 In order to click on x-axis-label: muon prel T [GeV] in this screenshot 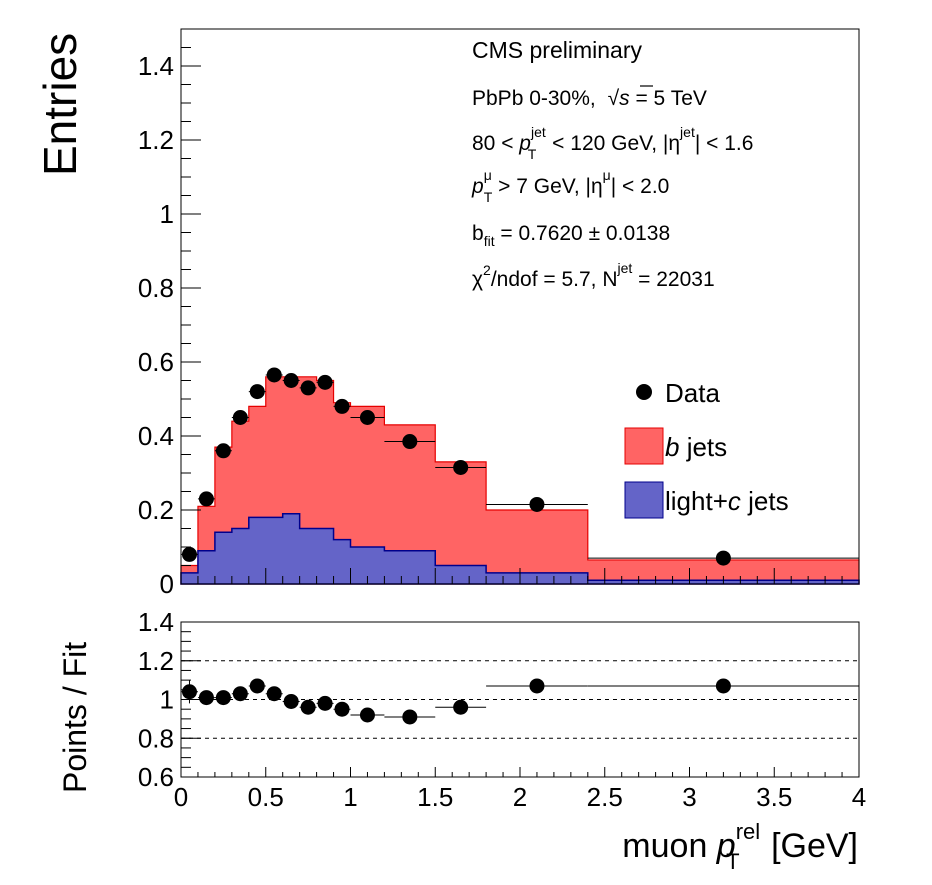, I will do `click(740, 846)`.